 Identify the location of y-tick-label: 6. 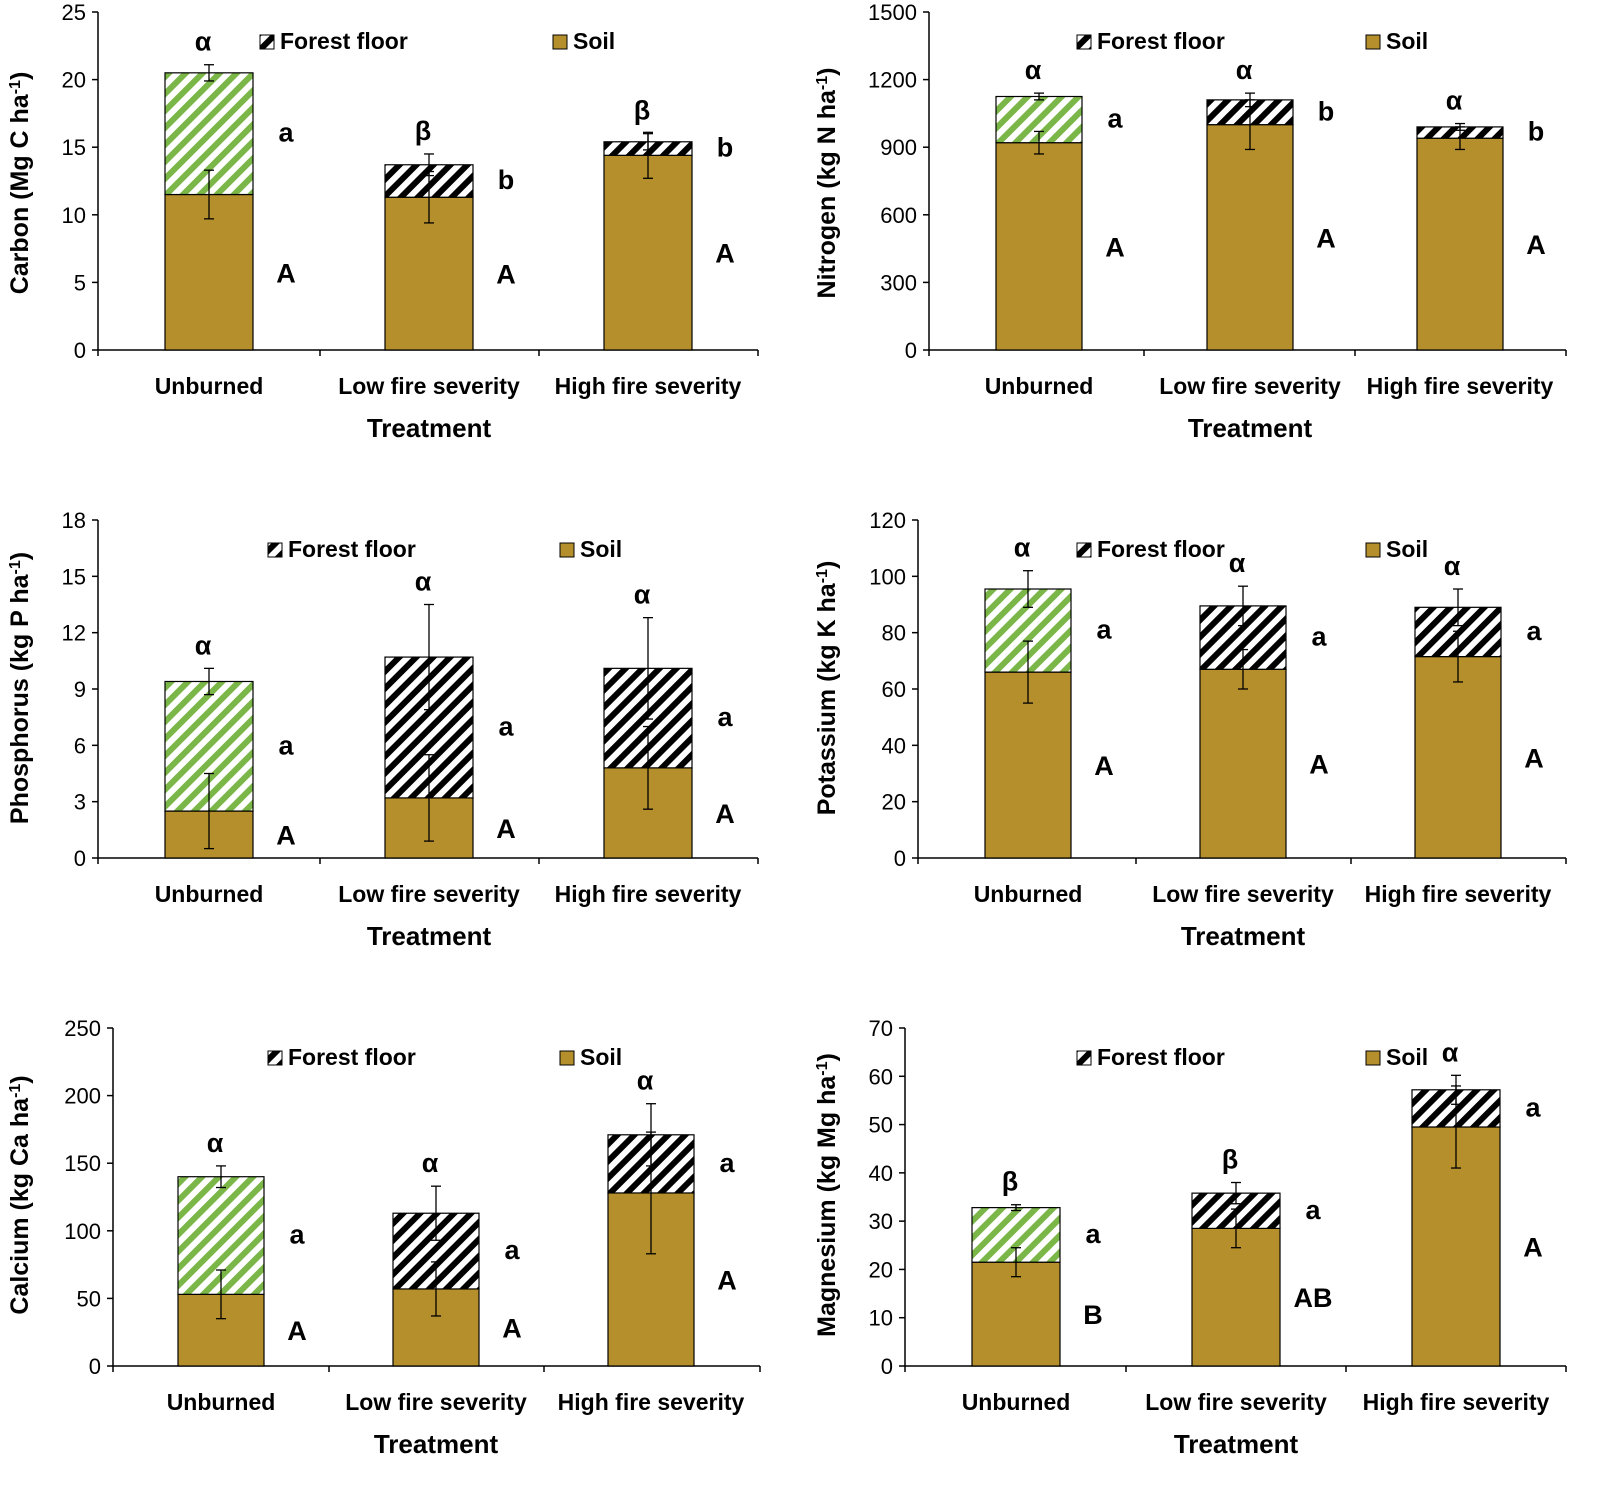
(80, 745).